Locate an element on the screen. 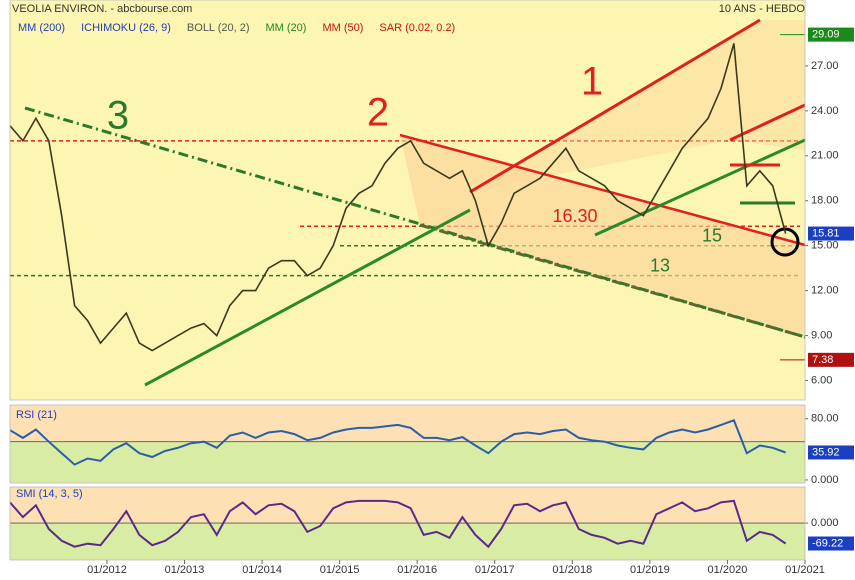  panel-title: RSI (21) is located at coordinates (36, 415).